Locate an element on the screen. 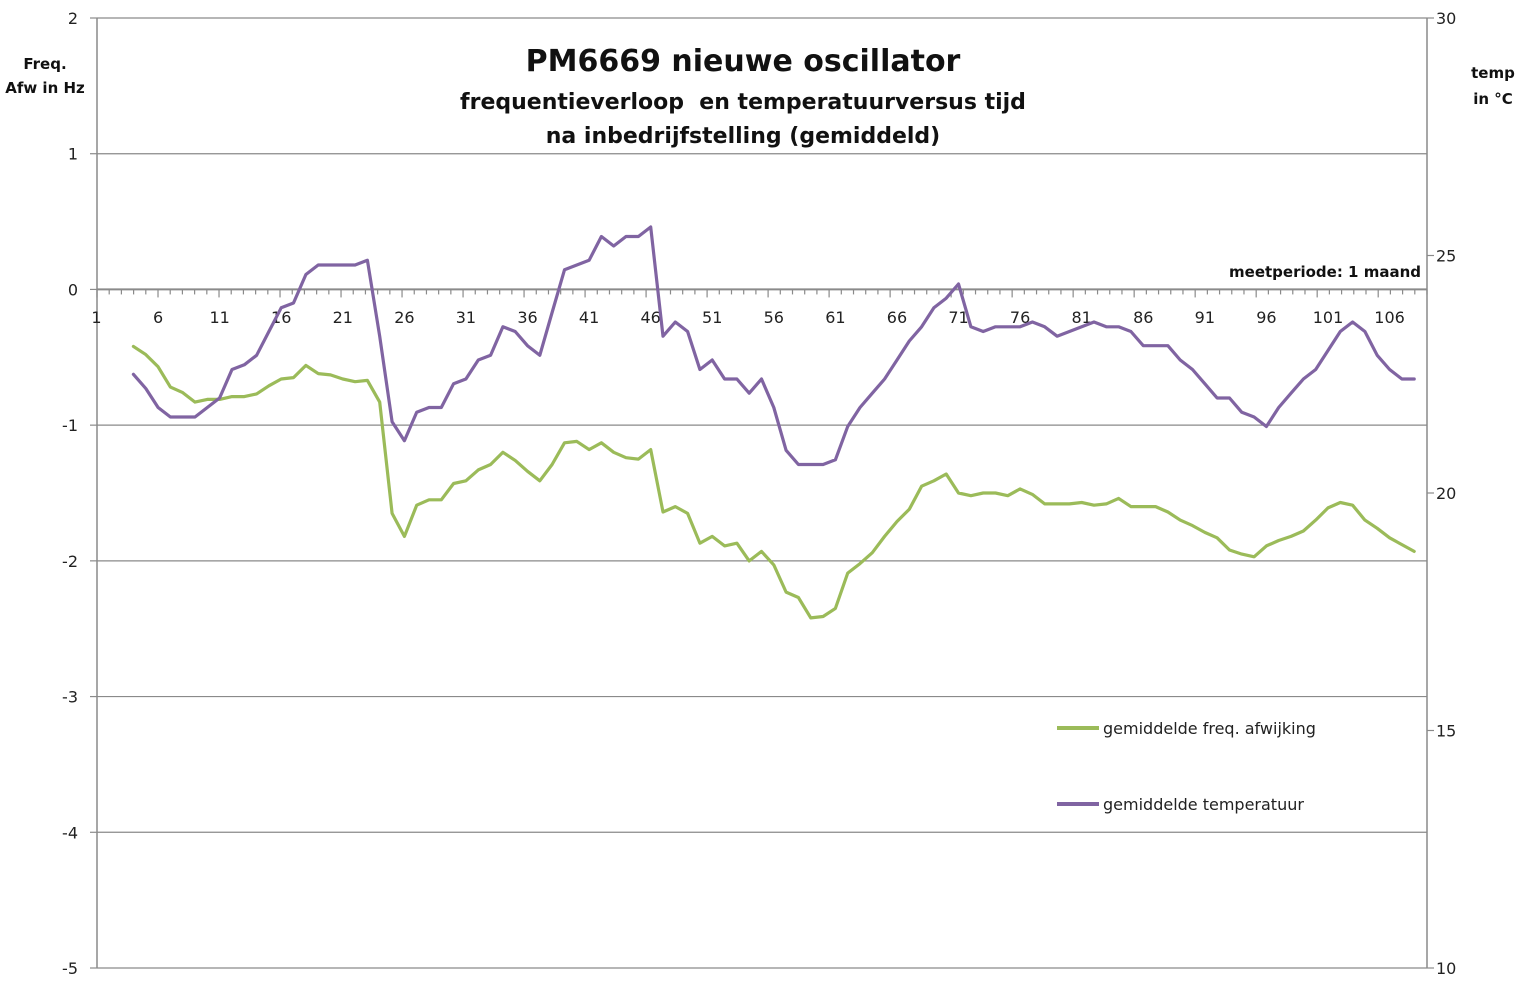  legend-label-frequency: gemiddelde freq. afwijking is located at coordinates (1209, 728).